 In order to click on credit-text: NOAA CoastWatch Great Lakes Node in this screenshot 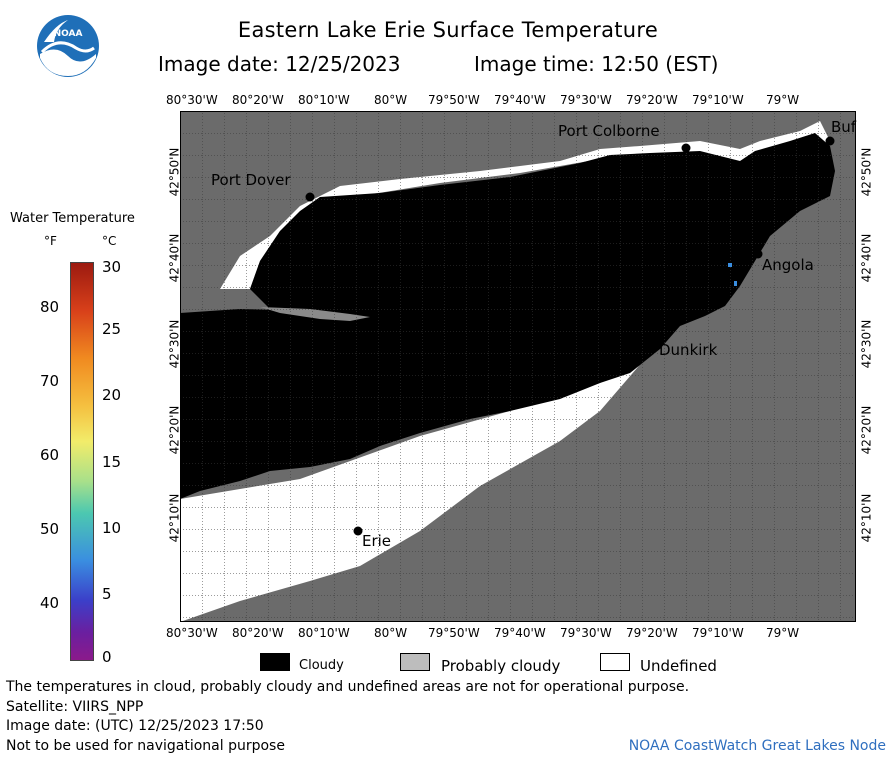, I will do `click(757, 746)`.